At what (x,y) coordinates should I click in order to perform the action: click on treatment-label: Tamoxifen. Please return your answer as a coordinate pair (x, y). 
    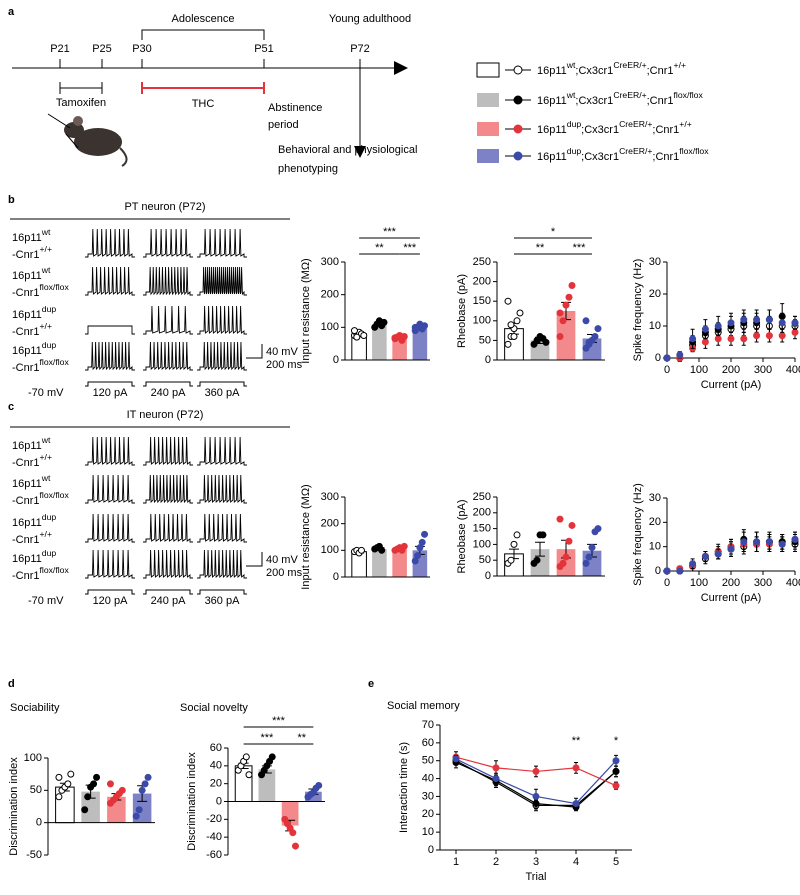
    Looking at the image, I should click on (81, 103).